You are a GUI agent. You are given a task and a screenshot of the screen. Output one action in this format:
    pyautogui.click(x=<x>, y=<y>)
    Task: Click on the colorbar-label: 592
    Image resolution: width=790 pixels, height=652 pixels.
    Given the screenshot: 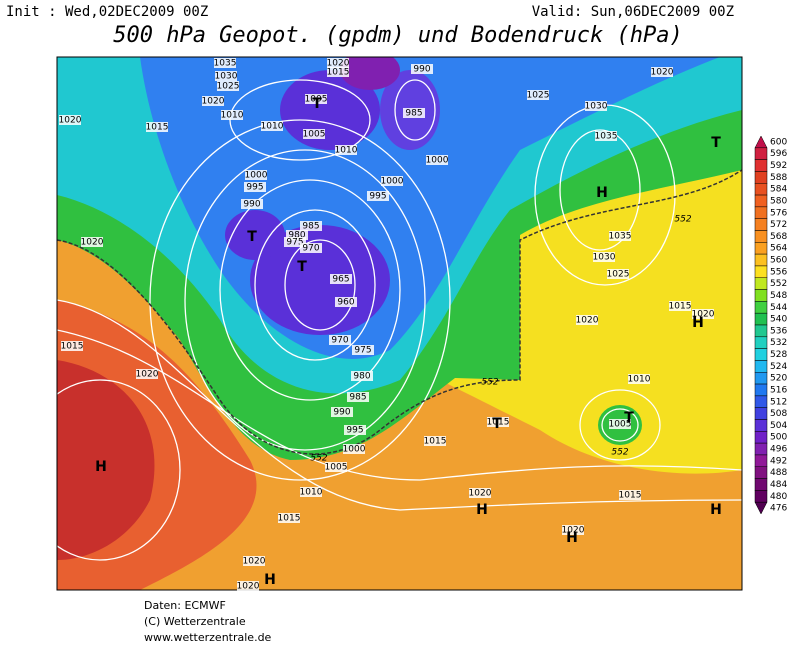 What is the action you would take?
    pyautogui.click(x=778, y=166)
    